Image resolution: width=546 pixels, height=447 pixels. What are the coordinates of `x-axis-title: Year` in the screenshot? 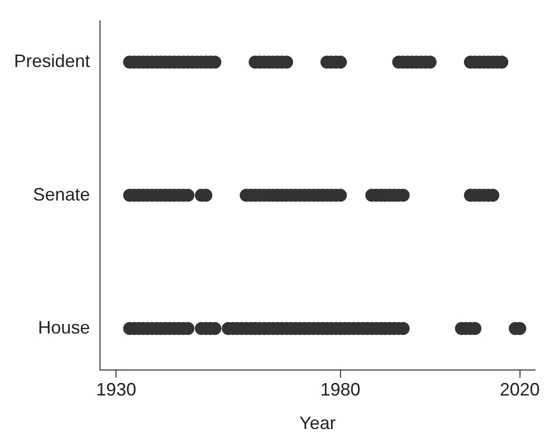 It's located at (317, 423).